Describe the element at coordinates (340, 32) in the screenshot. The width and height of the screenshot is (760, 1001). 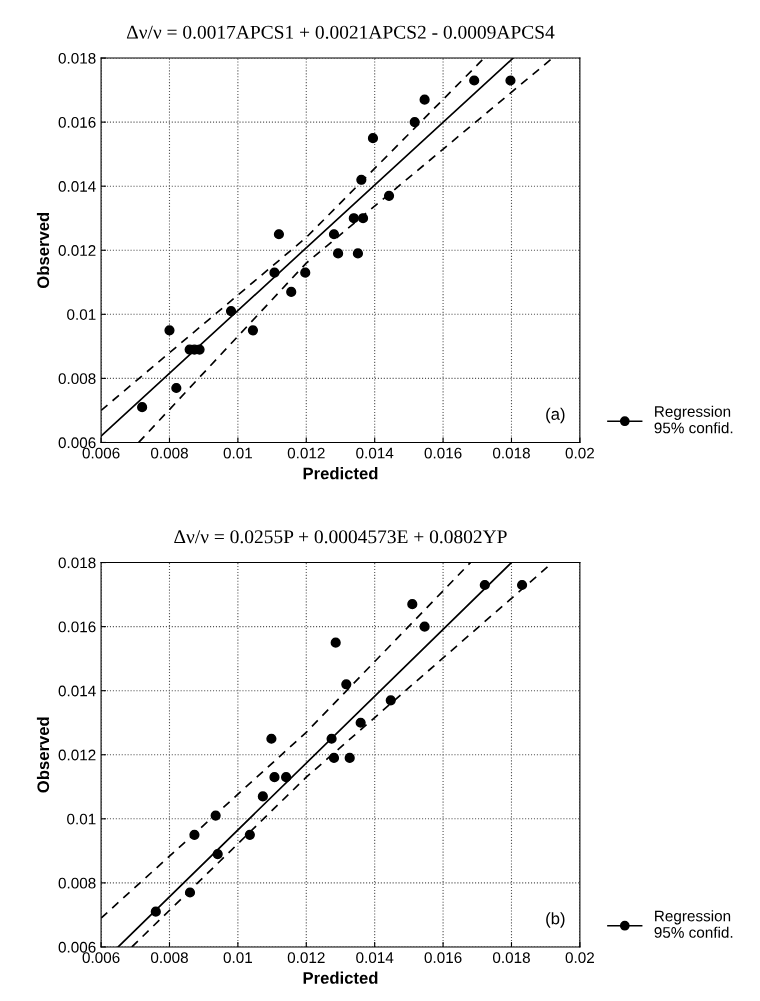
I see `chart-title: Δν/ν = 0.0017APCS1 + 0.0021APCS2 - 0.0009APCS4` at that location.